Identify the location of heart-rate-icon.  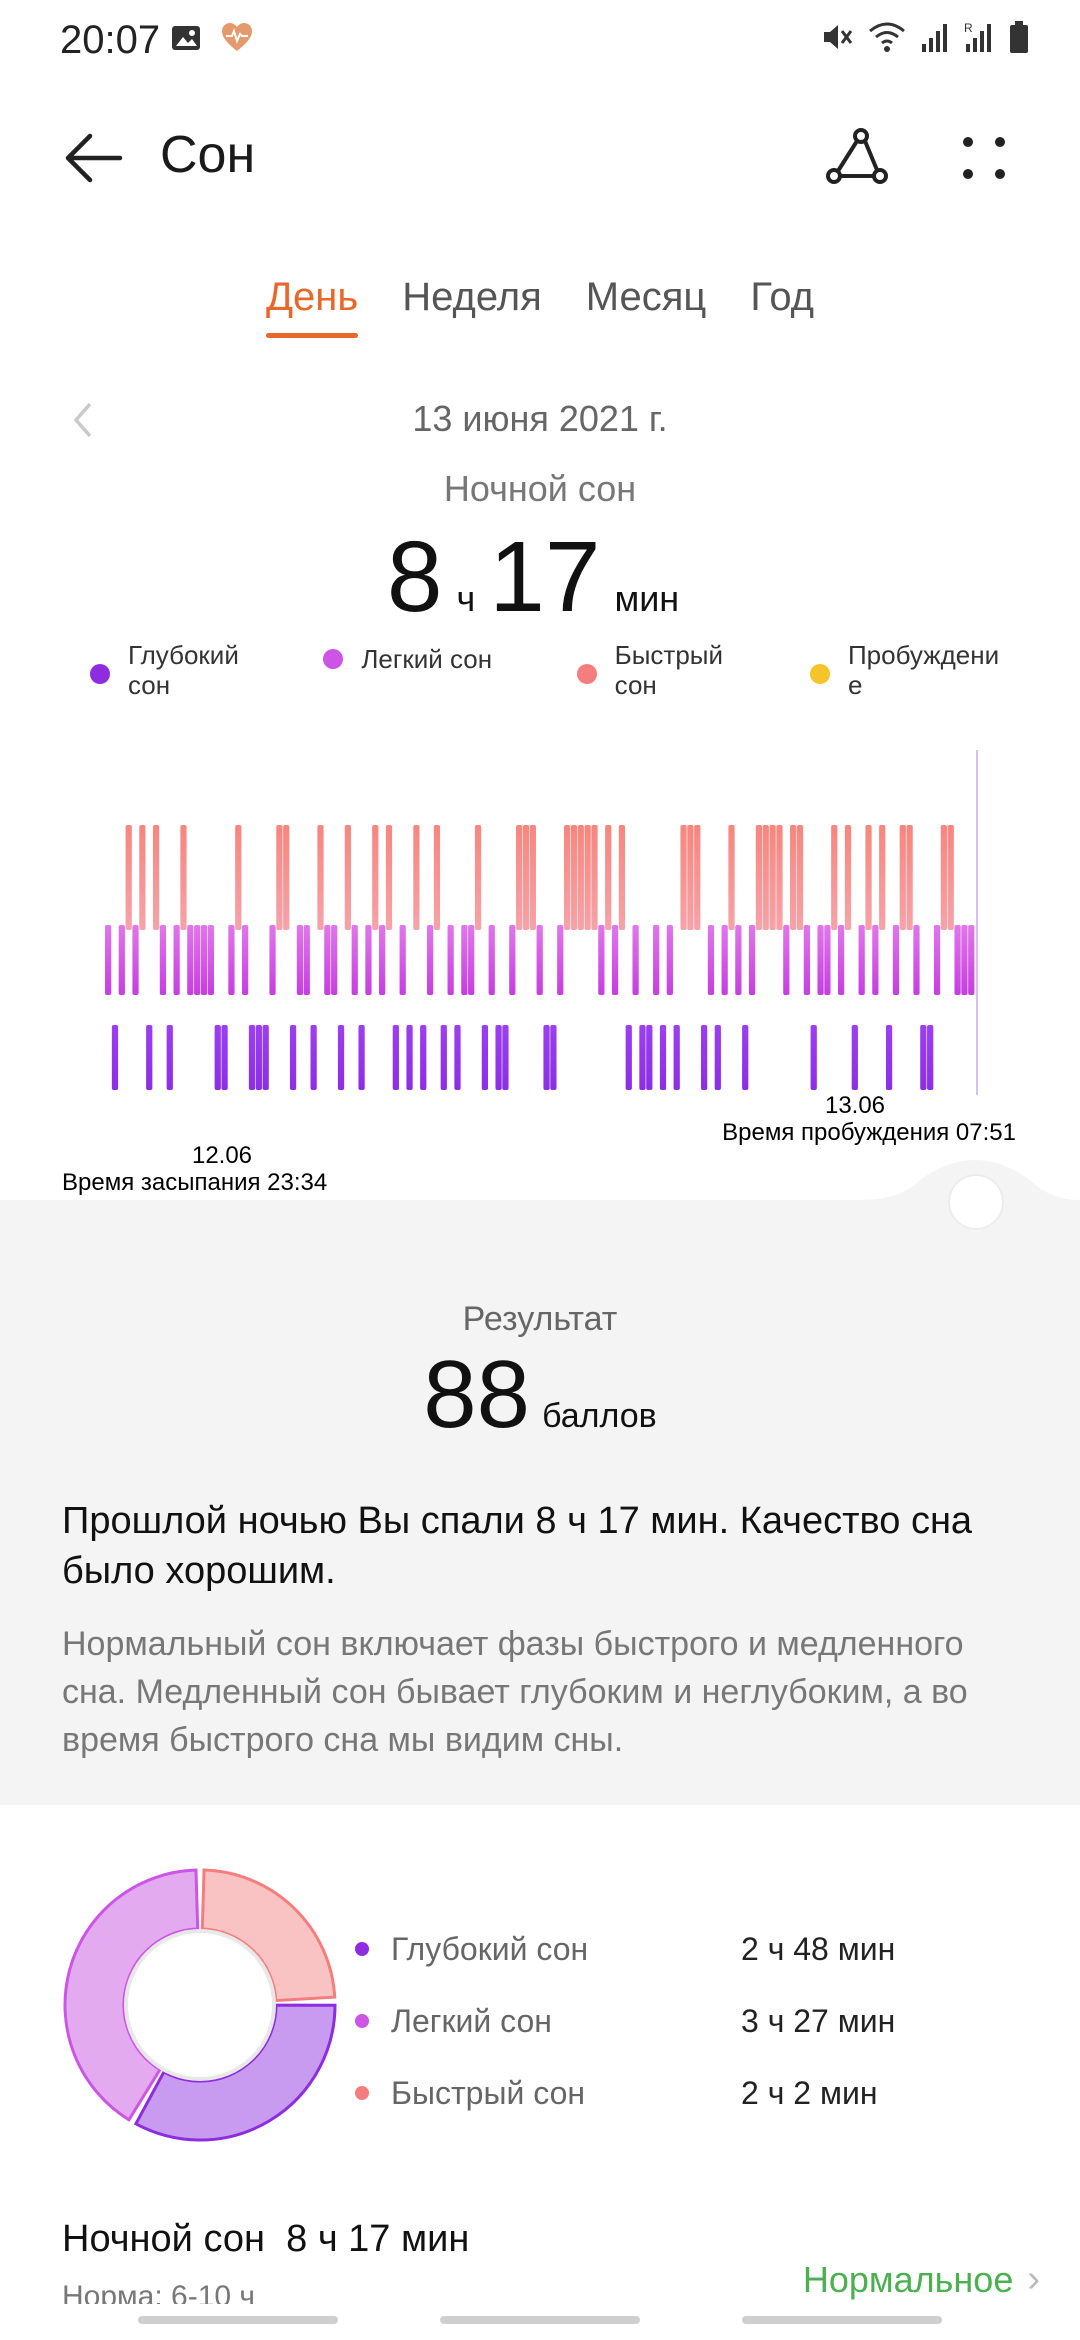
(237, 37).